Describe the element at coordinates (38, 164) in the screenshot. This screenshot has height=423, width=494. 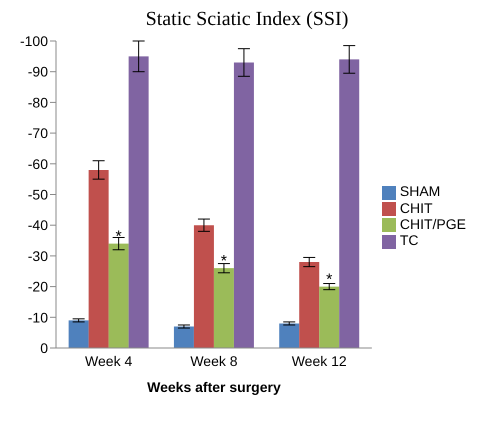
I see `y-tick-label: -60` at that location.